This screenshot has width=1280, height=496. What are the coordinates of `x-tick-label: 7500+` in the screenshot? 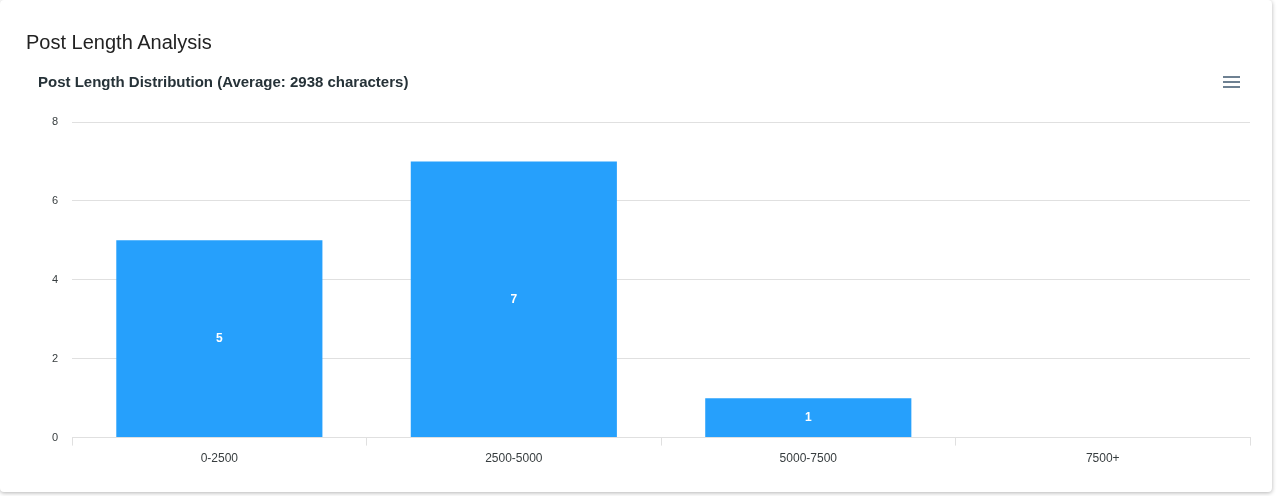 It's located at (1102, 458).